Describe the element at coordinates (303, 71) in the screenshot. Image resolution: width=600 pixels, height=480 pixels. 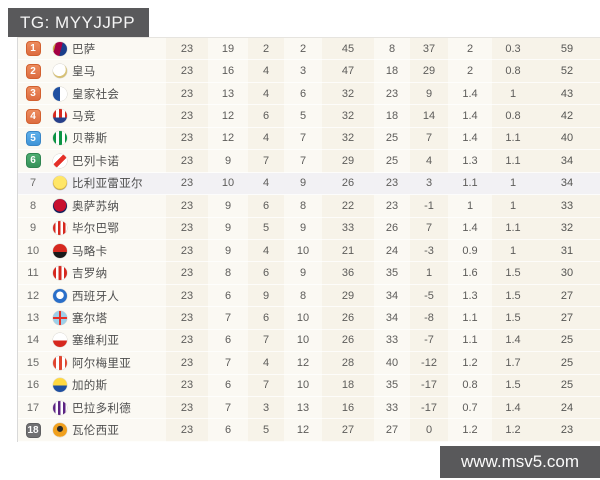
I see `stat-lost: 3` at that location.